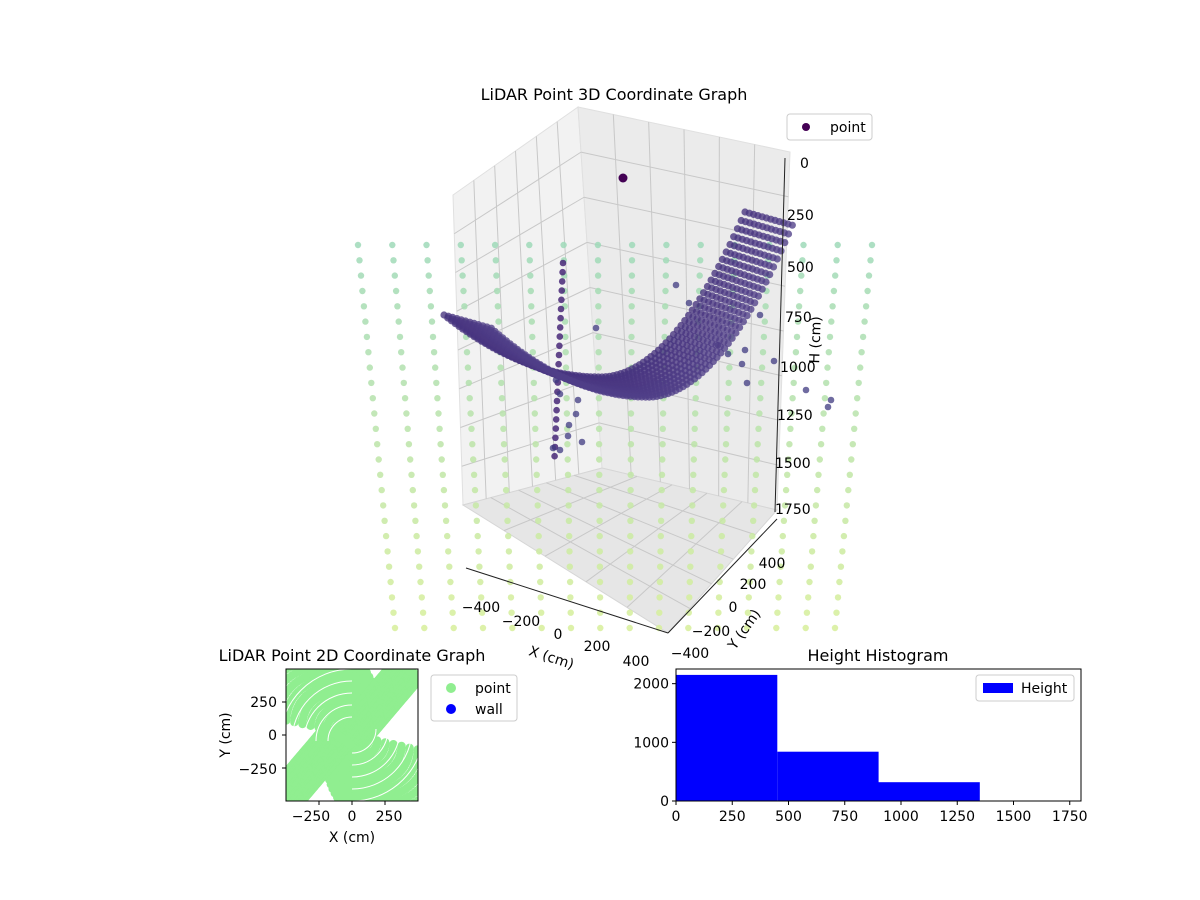  Describe the element at coordinates (258, 770) in the screenshot. I see `y-tick: −250` at that location.